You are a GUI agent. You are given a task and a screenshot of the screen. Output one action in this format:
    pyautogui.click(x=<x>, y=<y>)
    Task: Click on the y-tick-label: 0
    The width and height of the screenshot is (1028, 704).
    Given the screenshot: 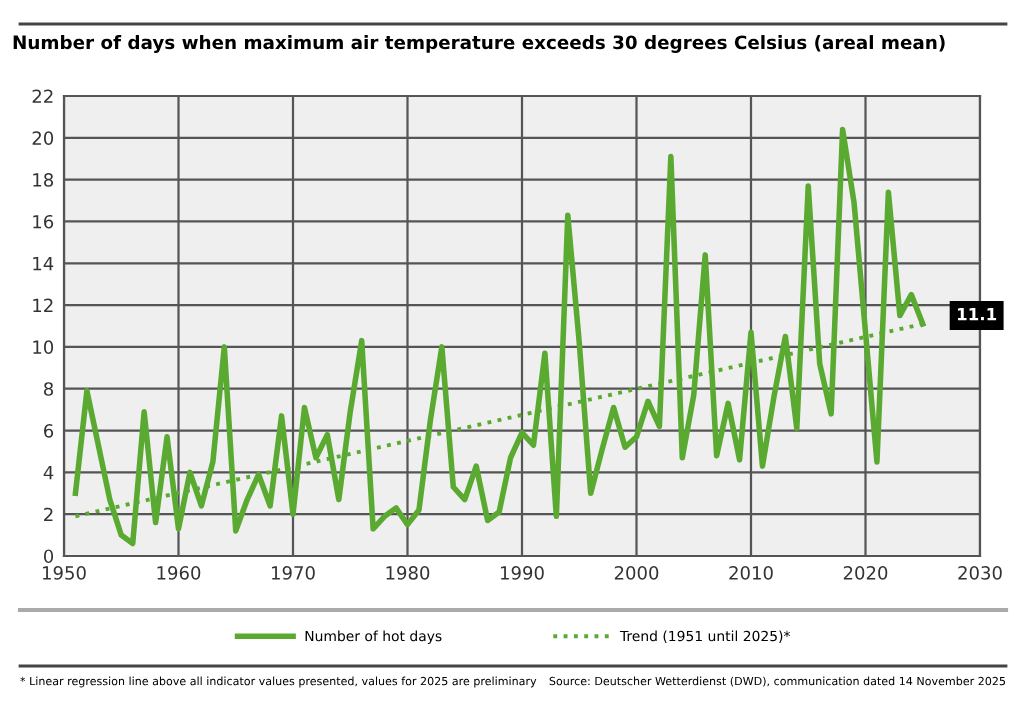 What is the action you would take?
    pyautogui.click(x=48, y=556)
    